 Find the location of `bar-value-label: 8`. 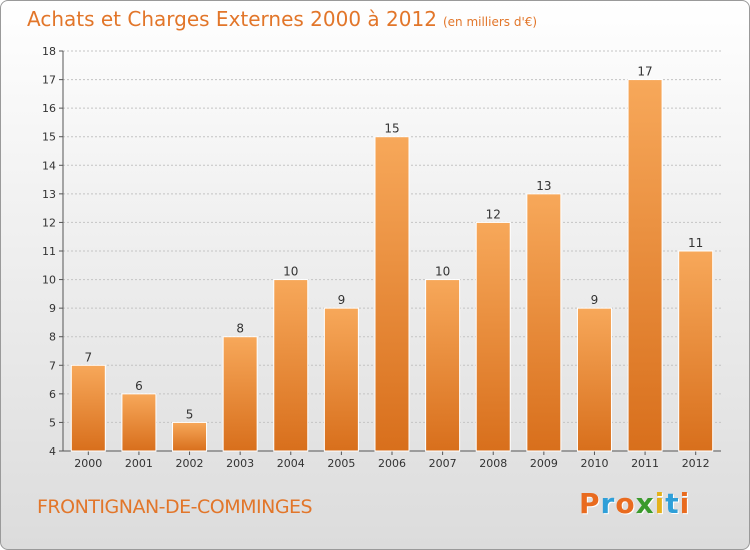

bar-value-label: 8 is located at coordinates (240, 329).